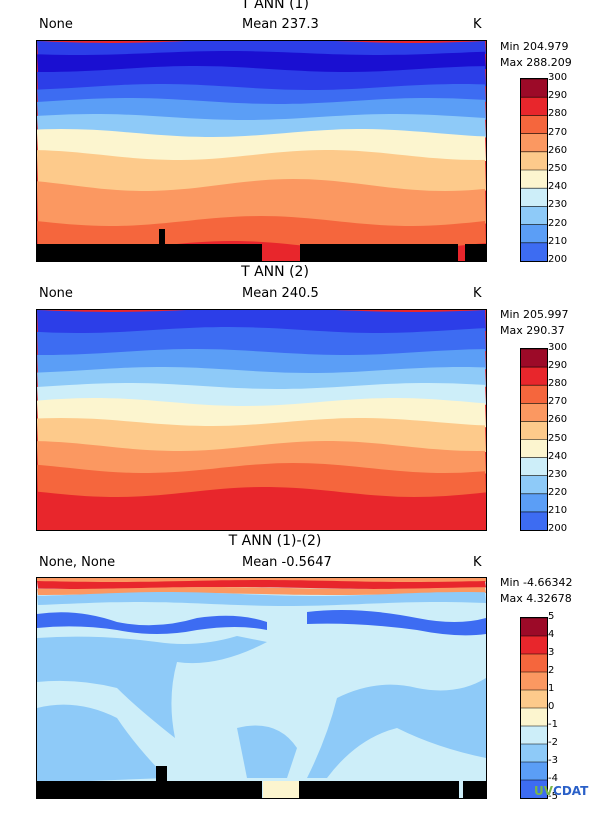 Image resolution: width=606 pixels, height=814 pixels. What do you see at coordinates (536, 598) in the screenshot?
I see `panel3-max-label: Max 4.32678` at bounding box center [536, 598].